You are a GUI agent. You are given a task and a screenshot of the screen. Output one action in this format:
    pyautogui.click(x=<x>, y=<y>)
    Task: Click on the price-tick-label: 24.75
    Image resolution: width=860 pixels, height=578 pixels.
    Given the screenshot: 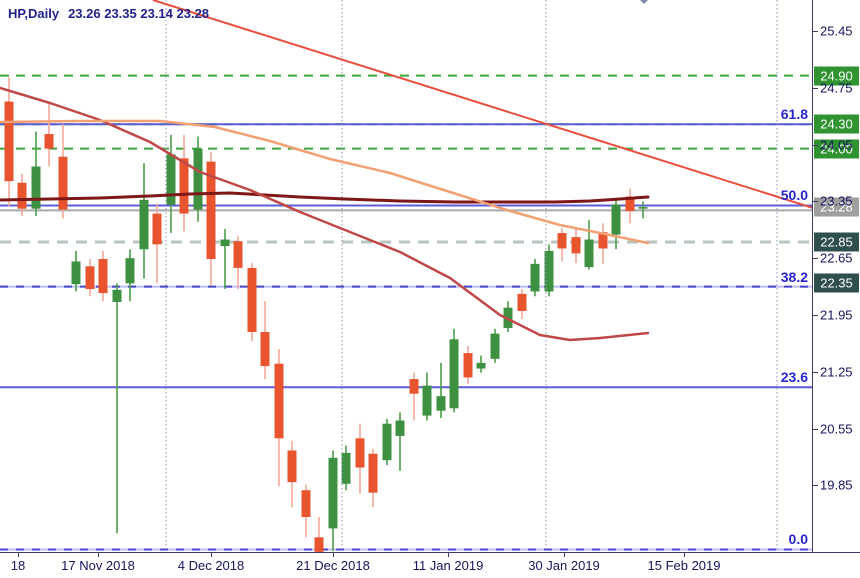 What is the action you would take?
    pyautogui.click(x=836, y=88)
    